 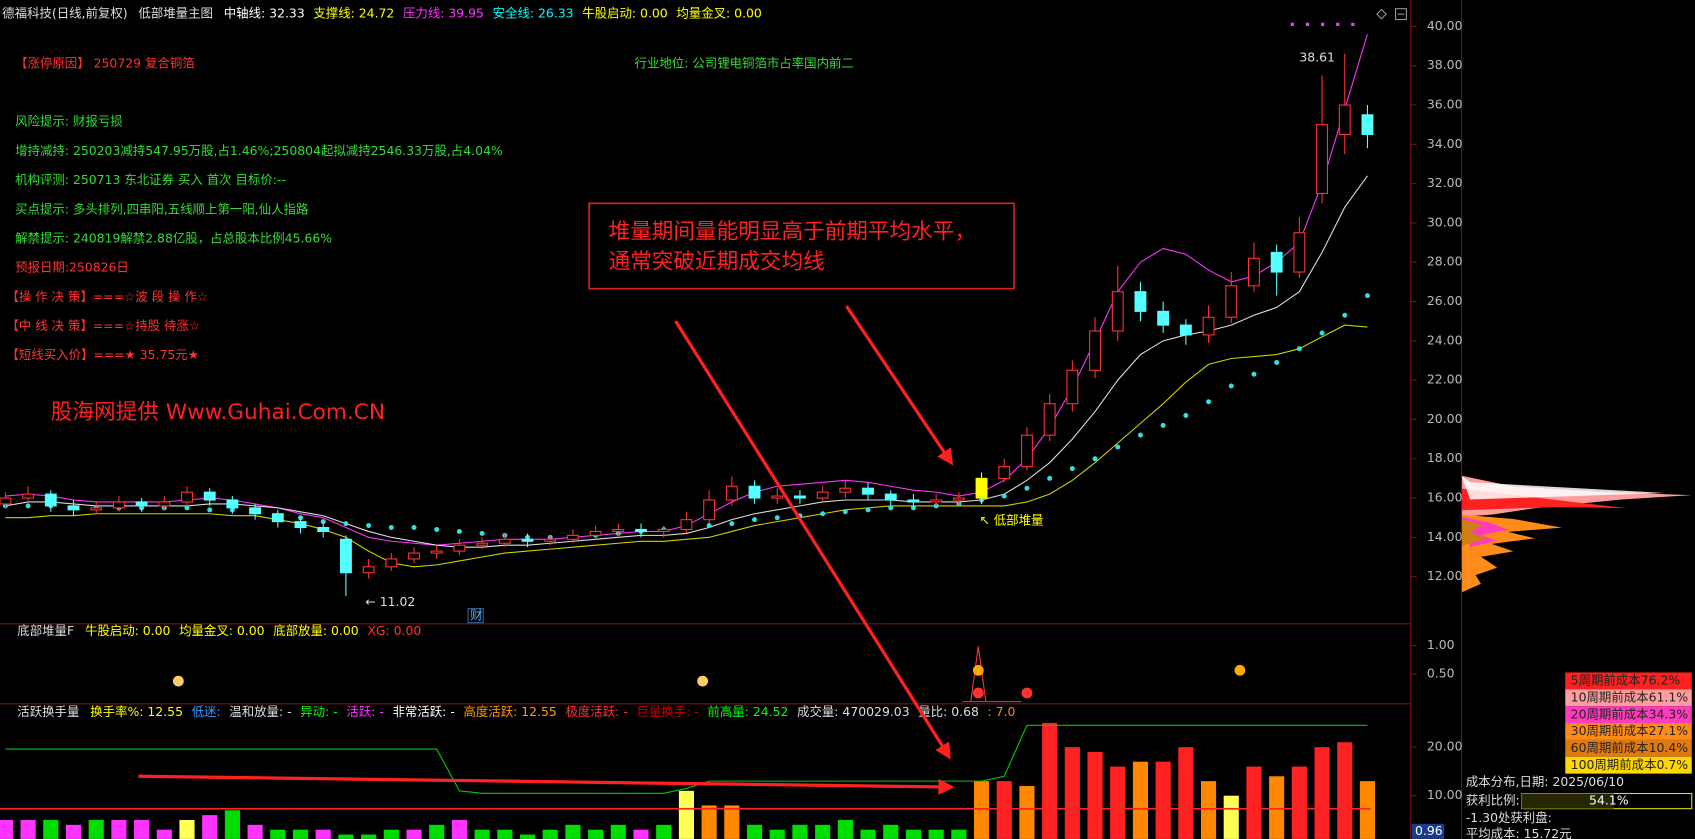 What do you see at coordinates (1445, 794) in the screenshot?
I see `y-tick-label: 10.00` at bounding box center [1445, 794].